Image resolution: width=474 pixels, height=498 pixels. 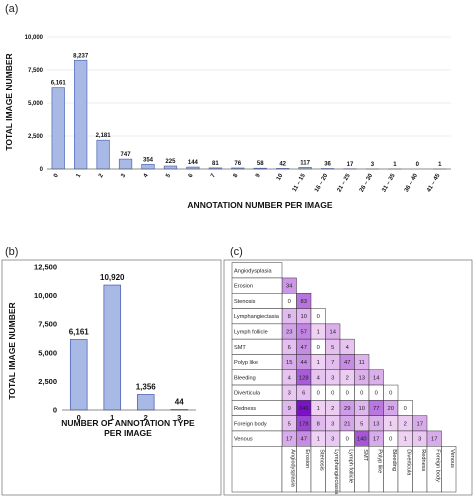 What do you see at coordinates (322, 182) in the screenshot?
I see `x-tick-label: 16 – 20` at bounding box center [322, 182].